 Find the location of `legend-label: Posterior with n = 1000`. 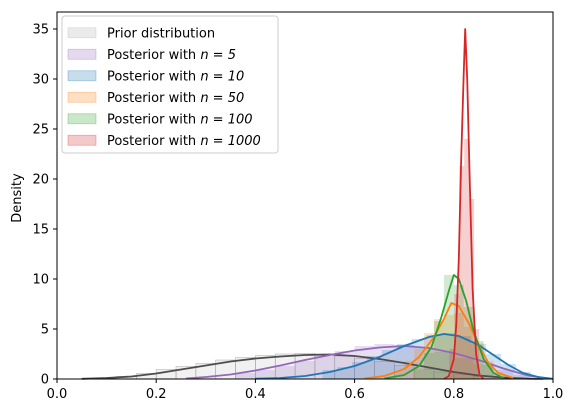

legend-label: Posterior with n = 1000 is located at coordinates (184, 141).